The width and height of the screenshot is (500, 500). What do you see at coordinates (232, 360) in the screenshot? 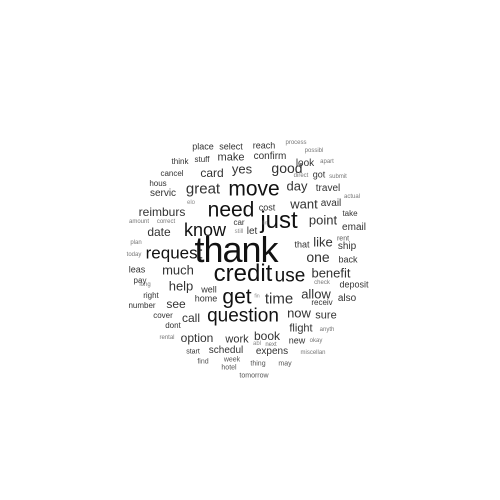
I see `word: week` at bounding box center [232, 360].